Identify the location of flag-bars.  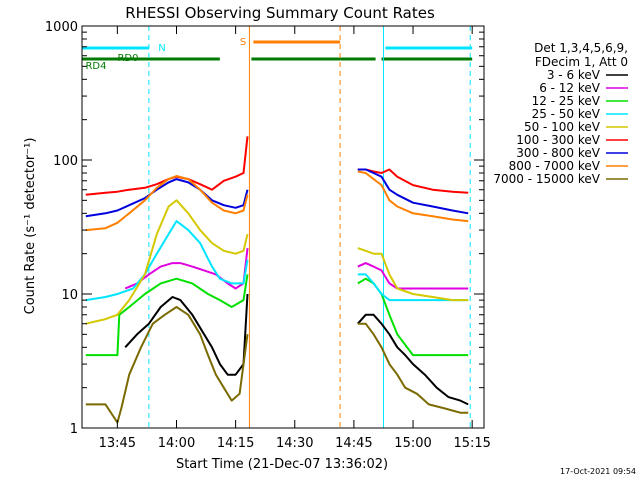
(277, 50).